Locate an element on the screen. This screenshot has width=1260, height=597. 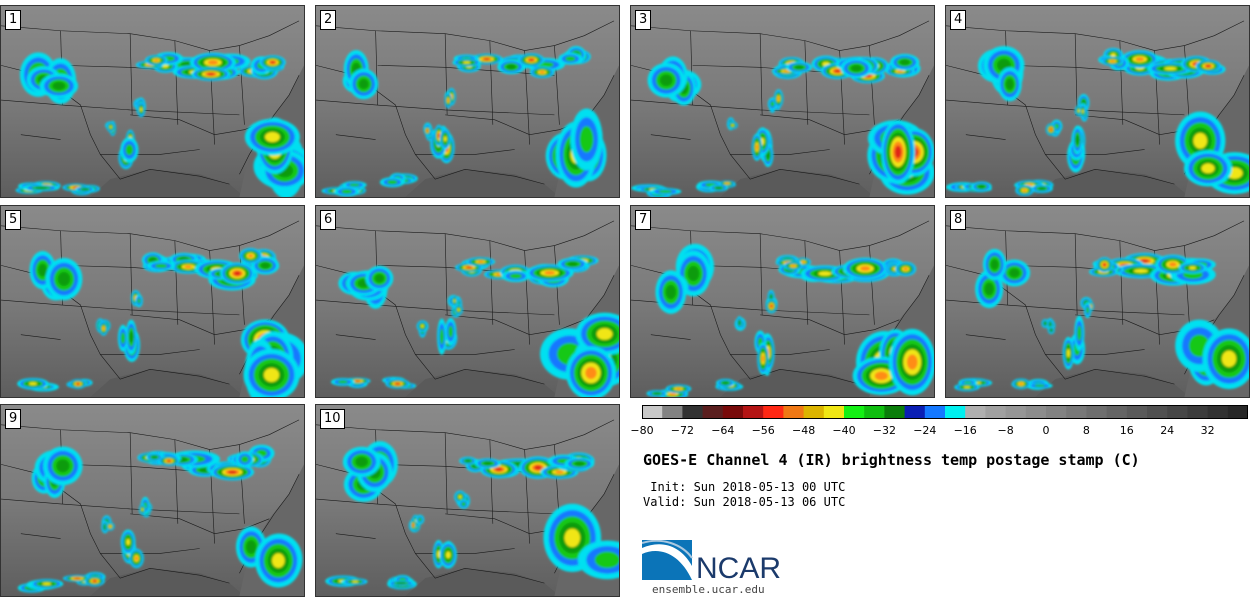
member-number-label: 10 is located at coordinates (332, 419).